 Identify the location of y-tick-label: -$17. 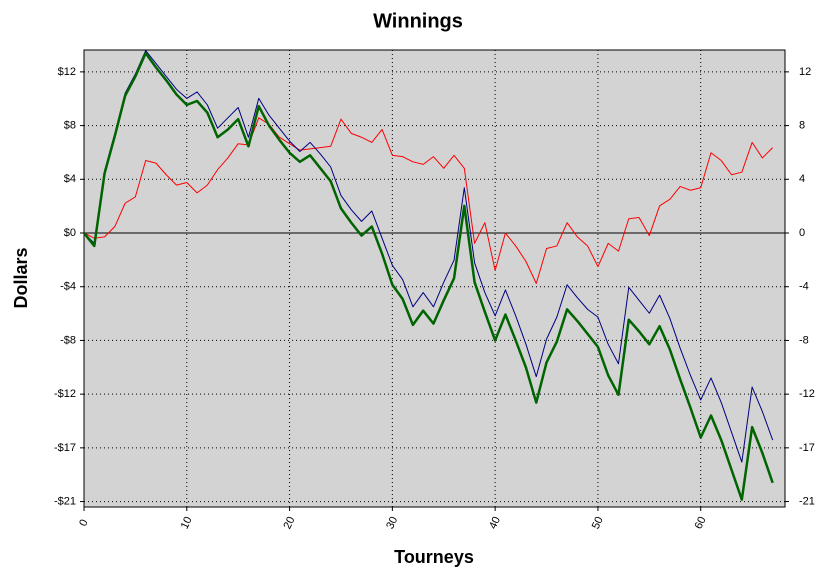
(65, 448).